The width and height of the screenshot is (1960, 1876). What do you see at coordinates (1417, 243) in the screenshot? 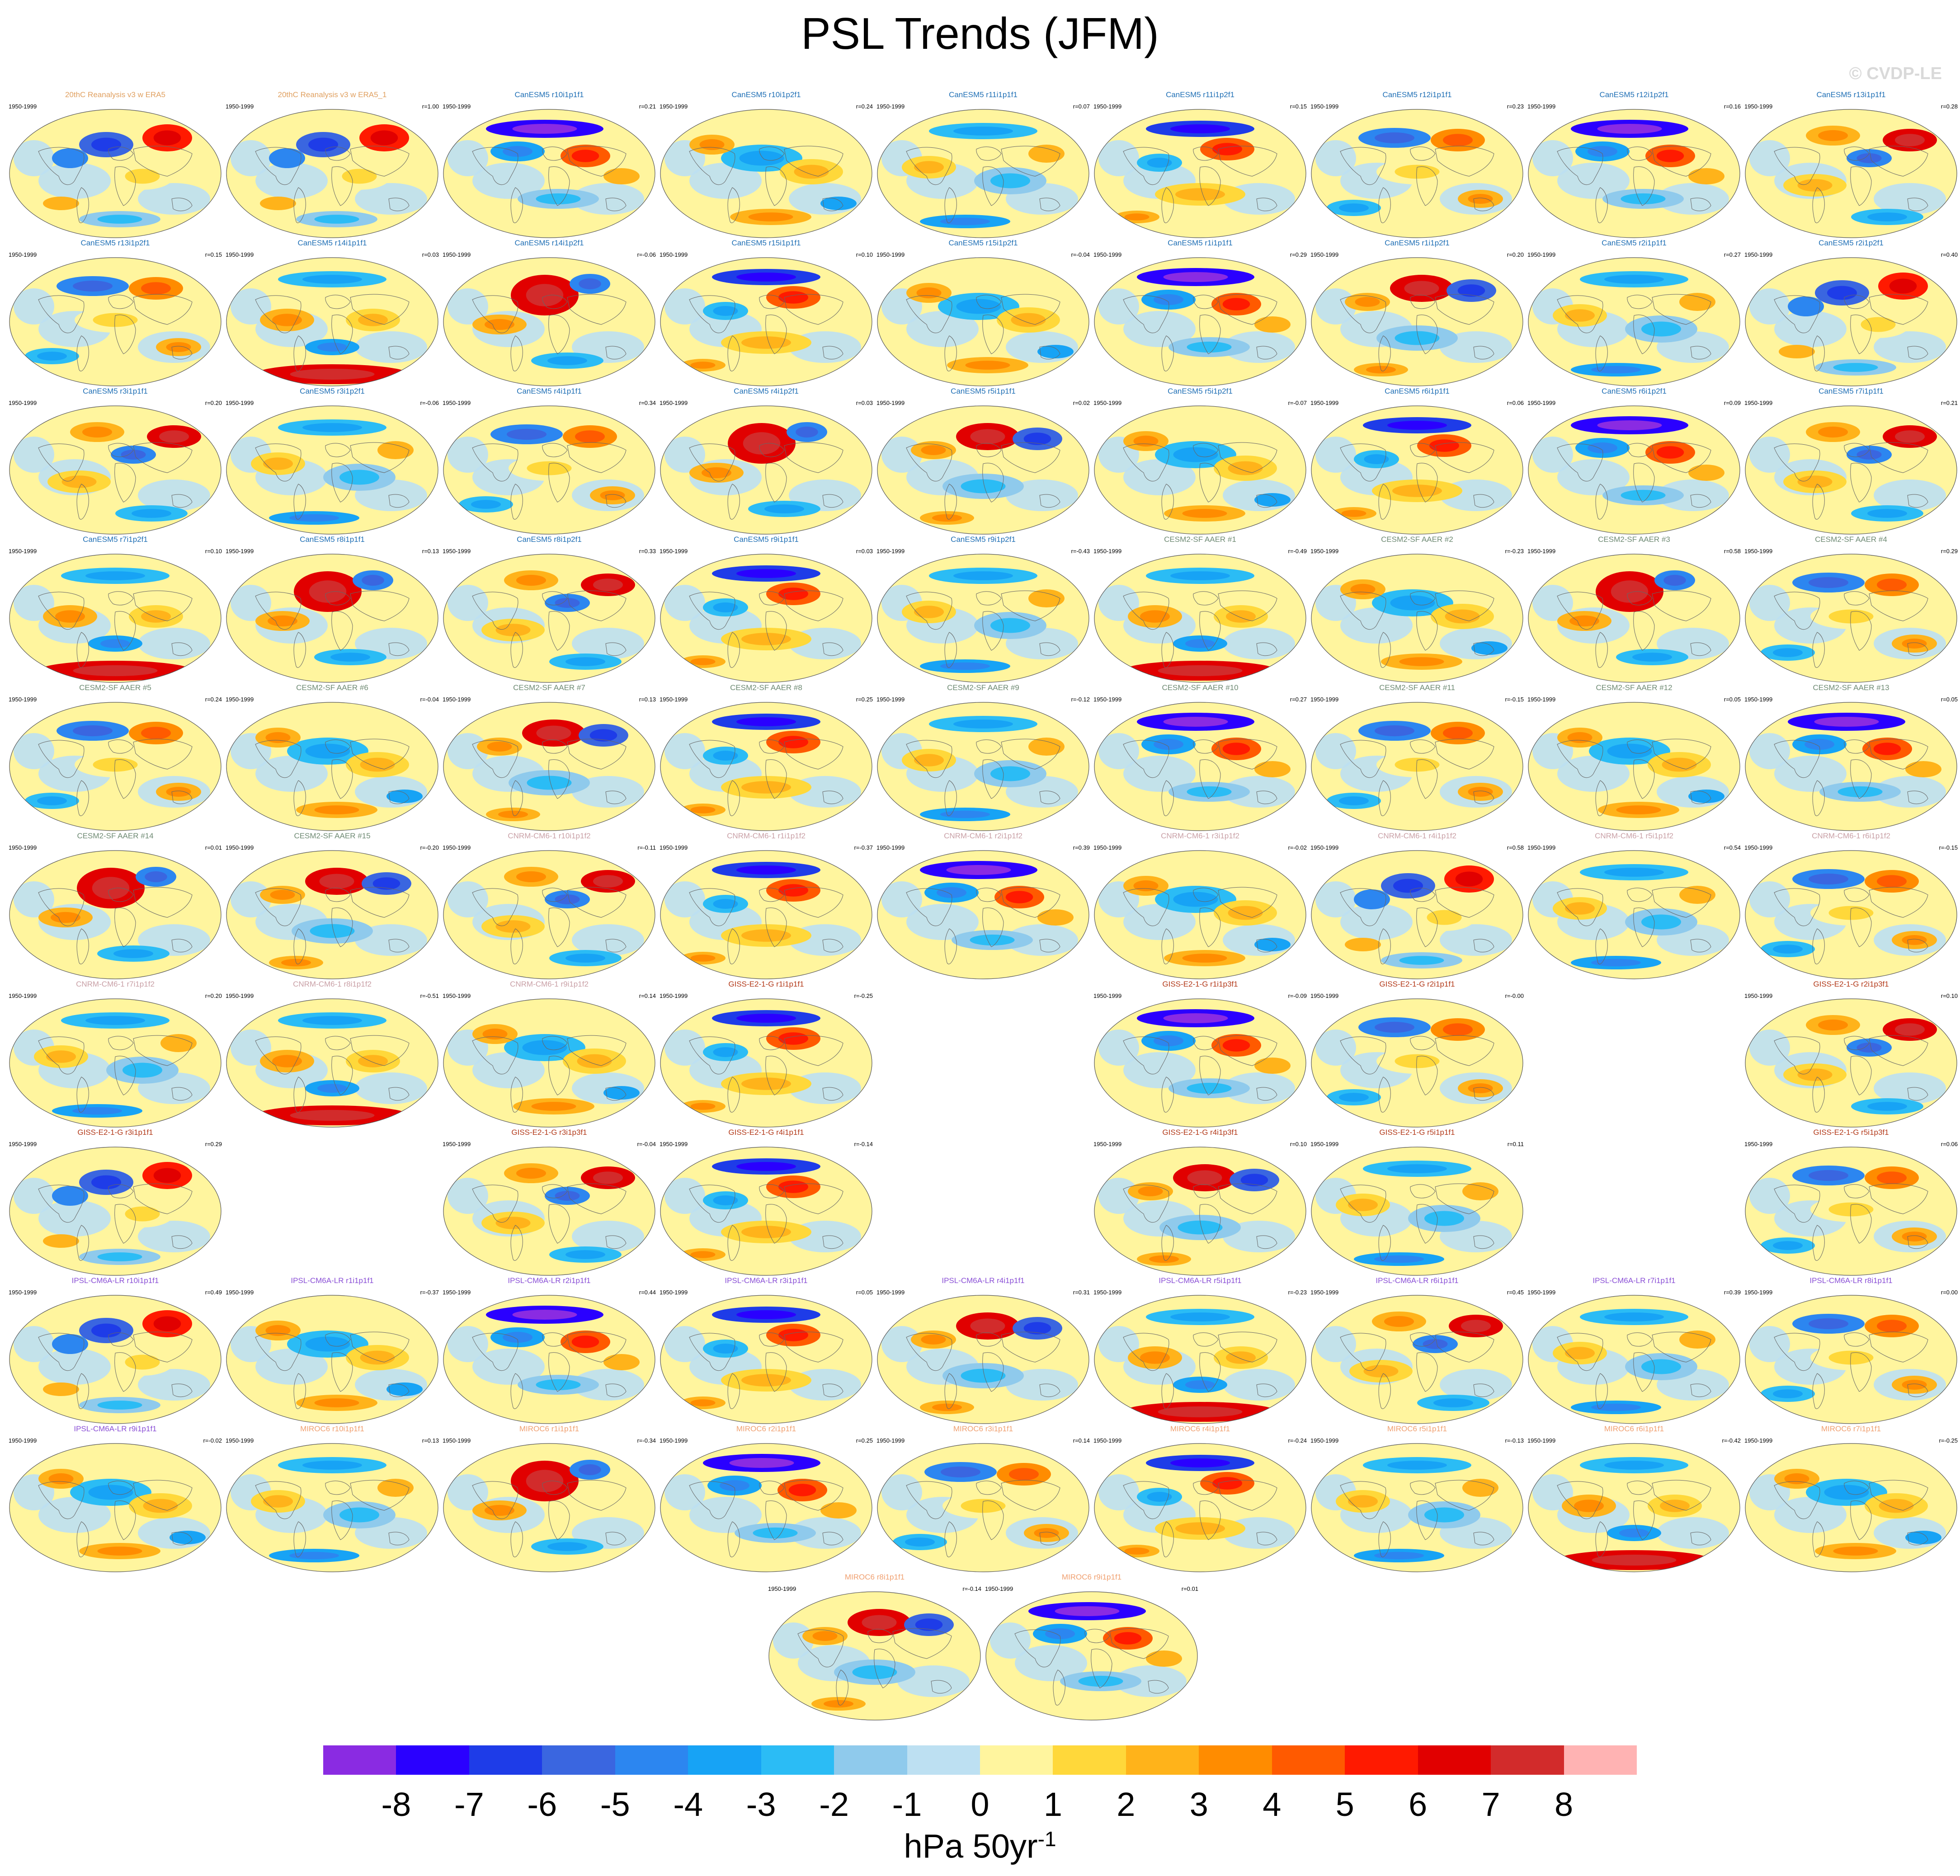
I see `panel-title: CanESM5 r1i1p2f1` at bounding box center [1417, 243].